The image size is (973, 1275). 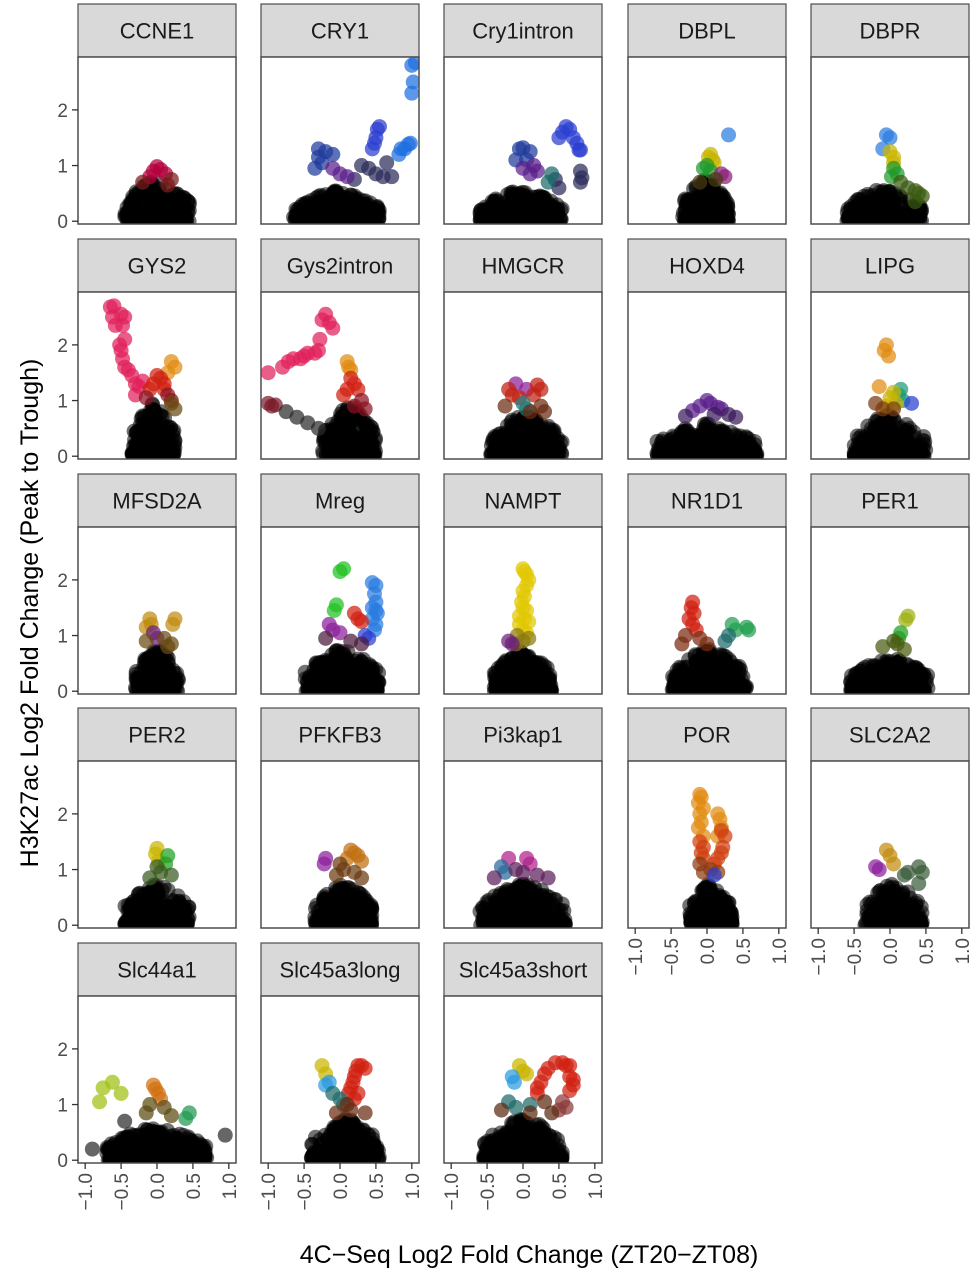 What do you see at coordinates (890, 584) in the screenshot?
I see `facet-panel: PER1` at bounding box center [890, 584].